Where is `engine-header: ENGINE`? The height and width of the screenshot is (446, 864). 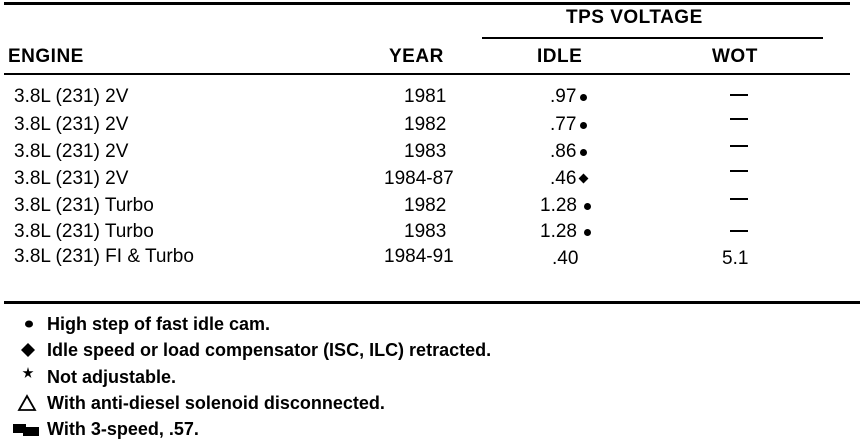
engine-header: ENGINE is located at coordinates (46, 56).